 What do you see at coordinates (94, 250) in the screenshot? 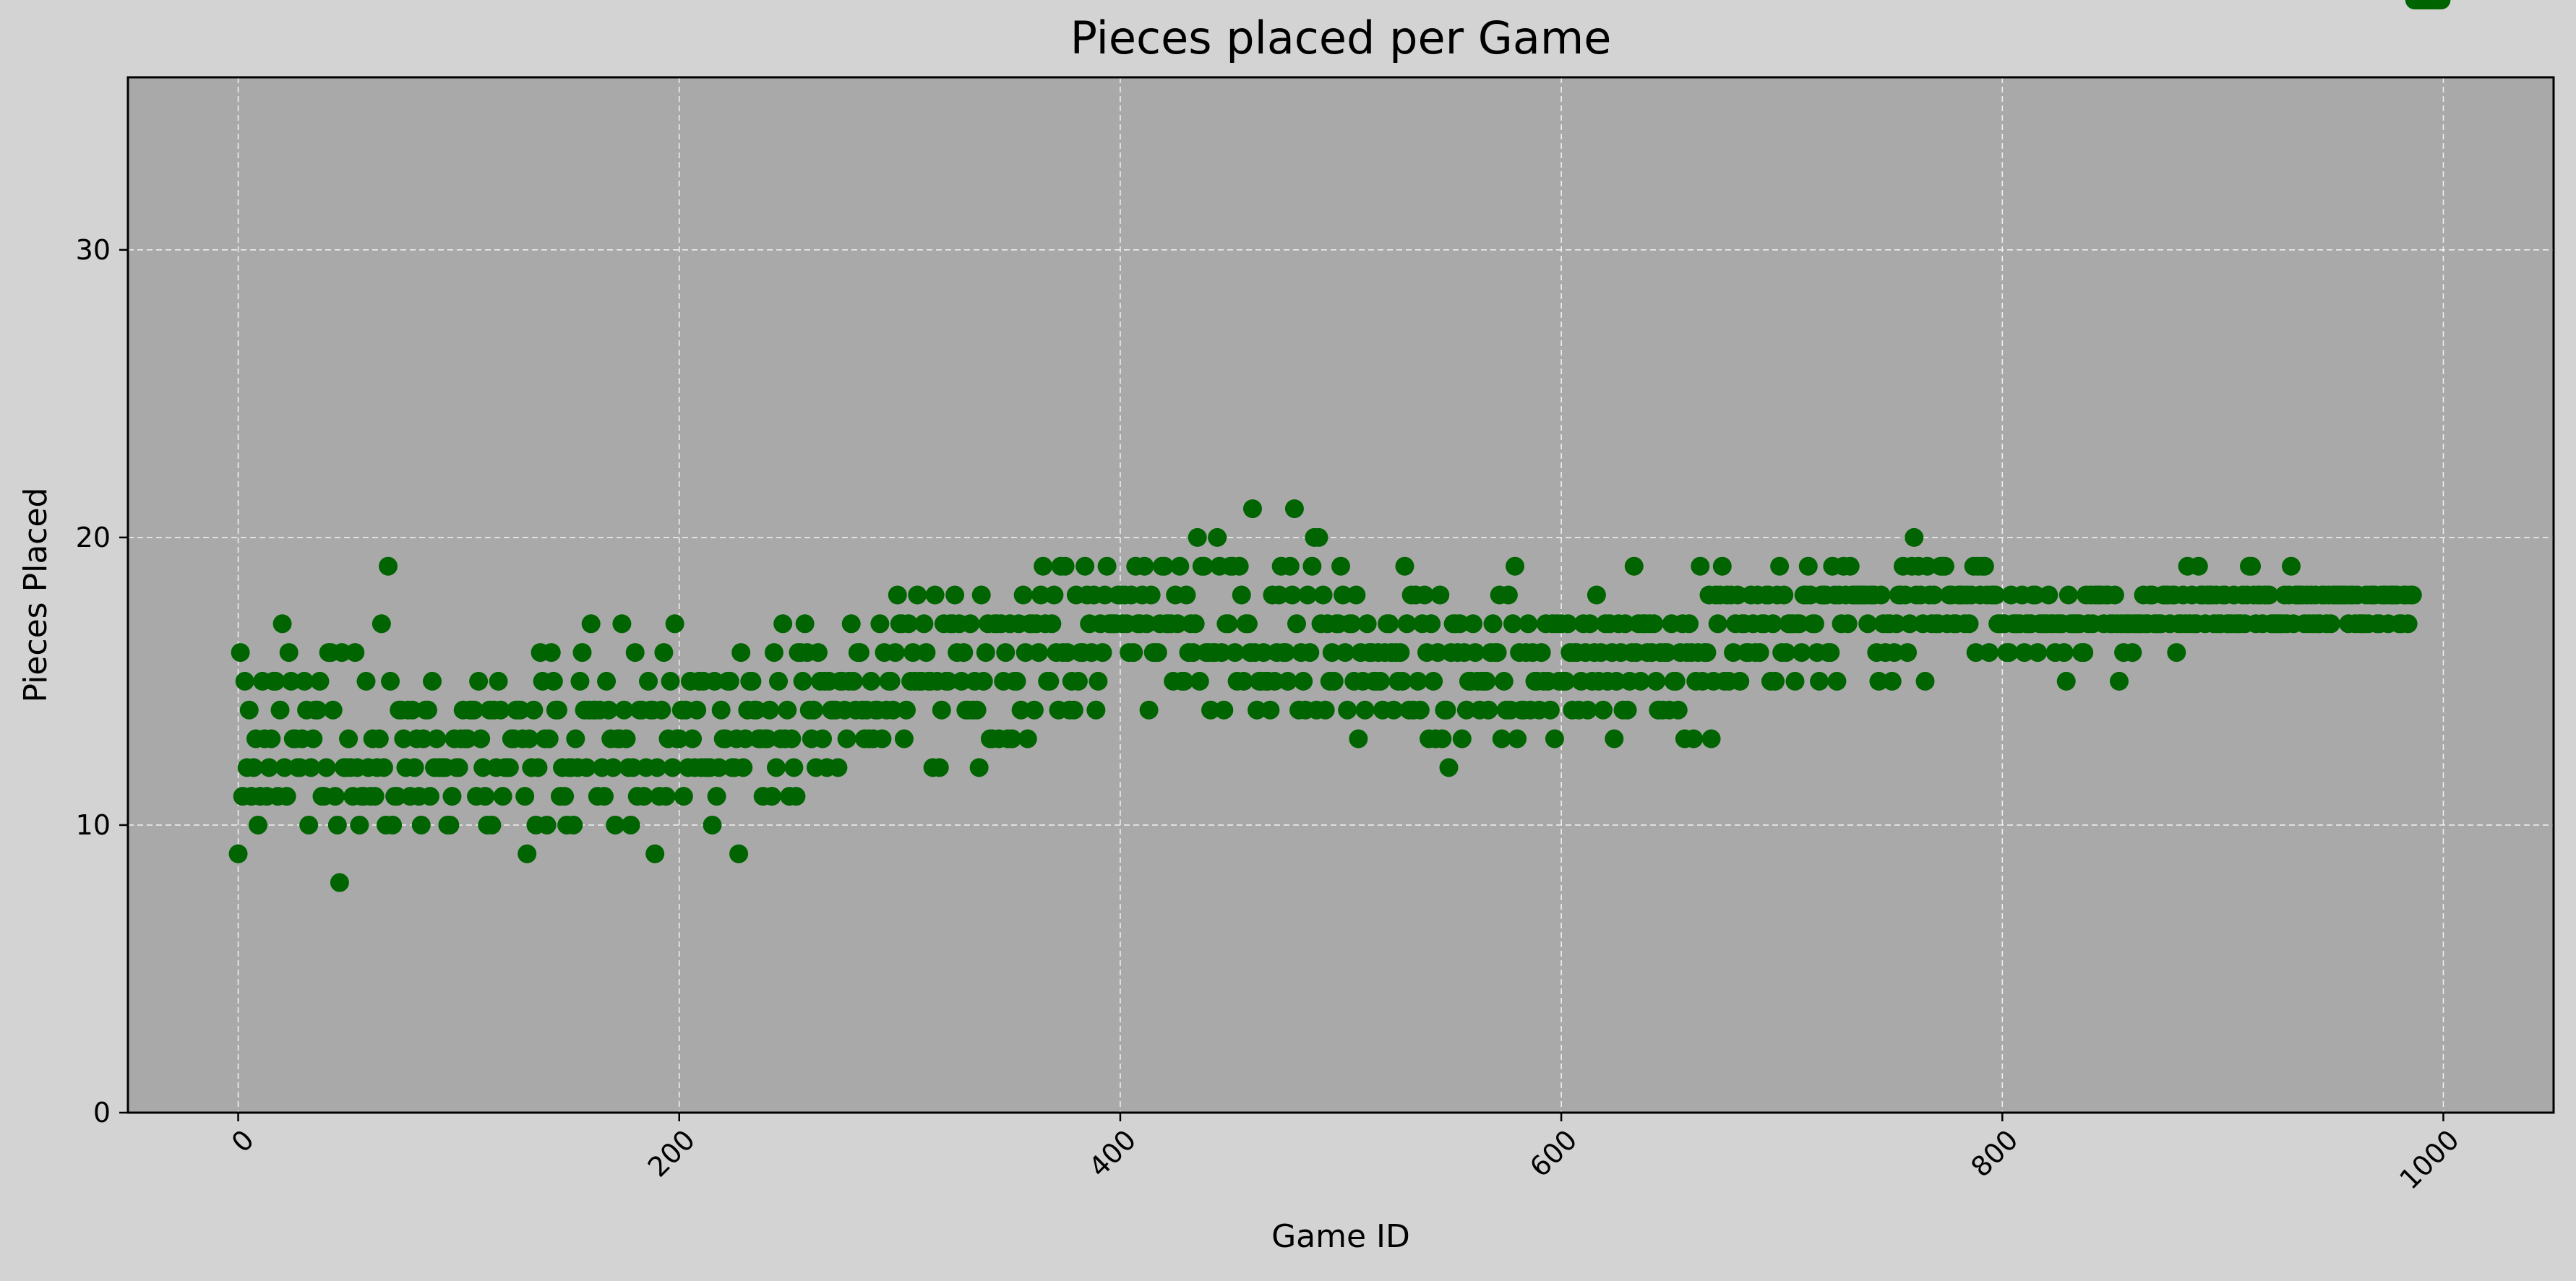
I see `y-tick-label: 30` at bounding box center [94, 250].